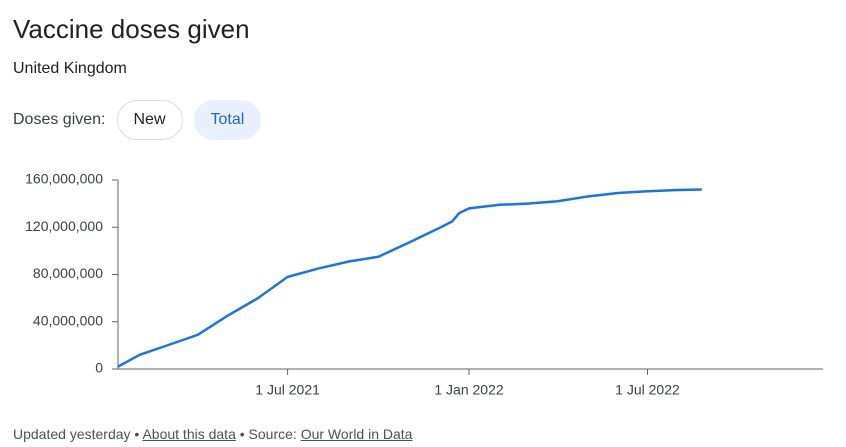  I want to click on subtitle: United Kingdom, so click(70, 68).